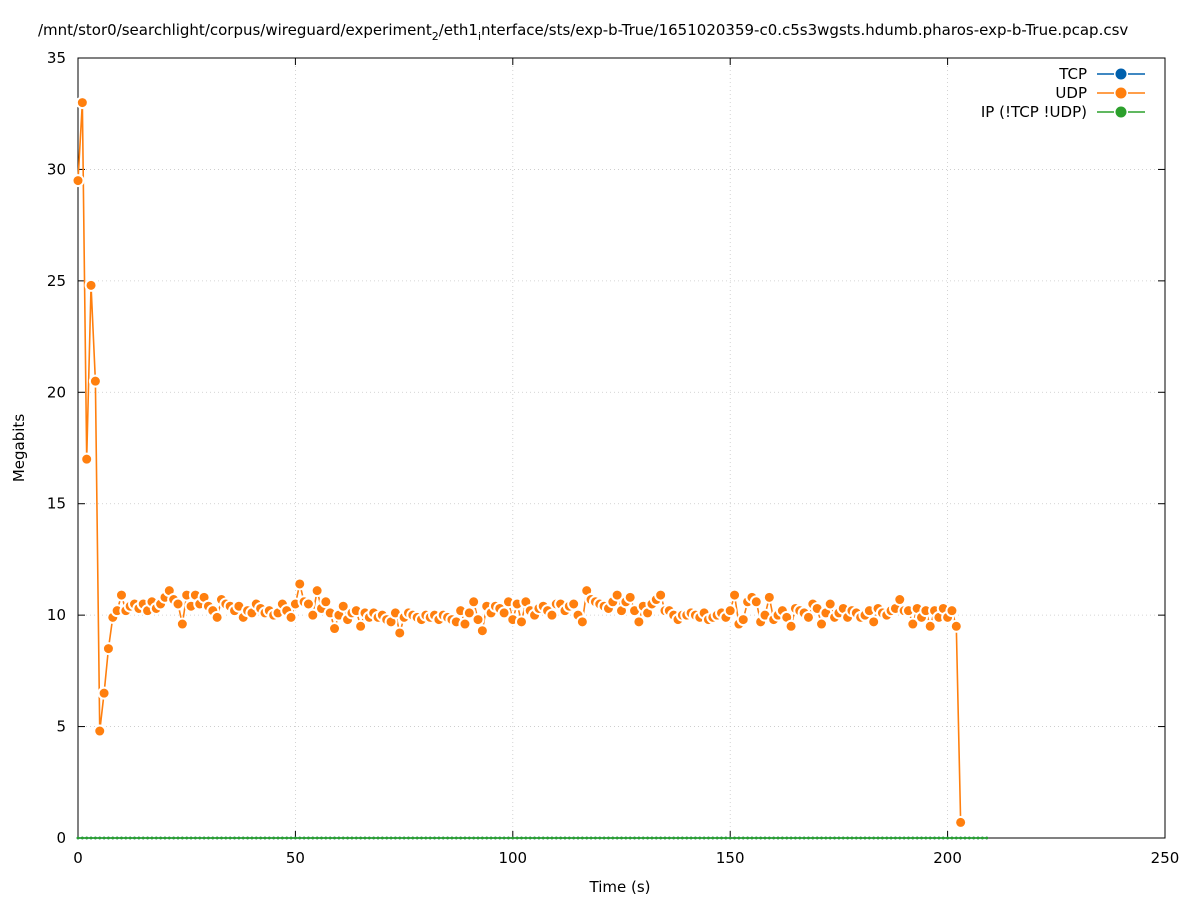 The height and width of the screenshot is (900, 1197). What do you see at coordinates (78, 858) in the screenshot?
I see `x-tick-label: 0` at bounding box center [78, 858].